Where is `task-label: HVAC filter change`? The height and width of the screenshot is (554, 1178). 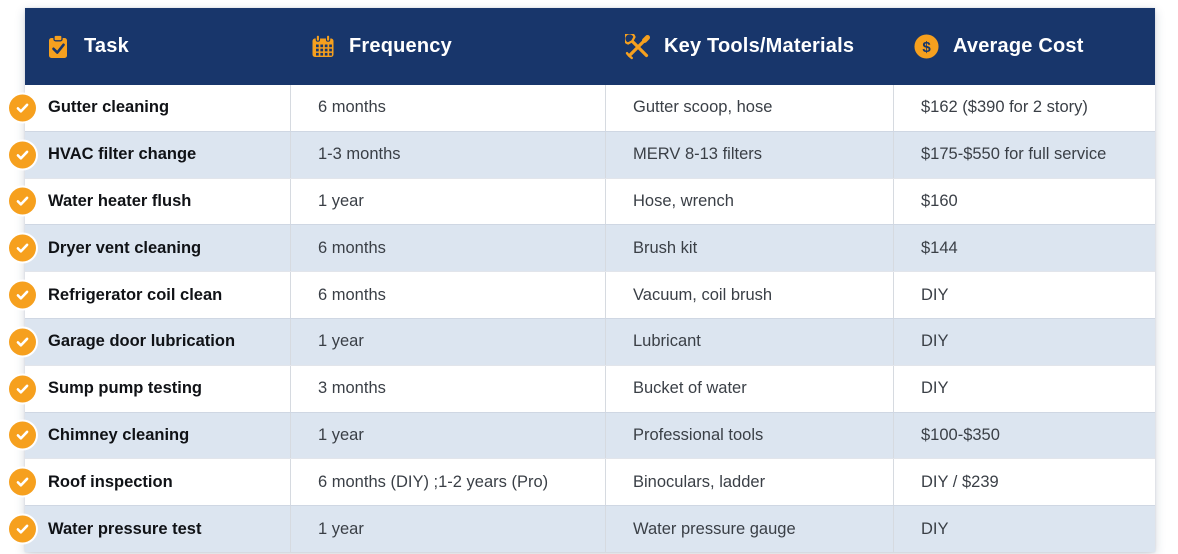 task-label: HVAC filter change is located at coordinates (122, 154).